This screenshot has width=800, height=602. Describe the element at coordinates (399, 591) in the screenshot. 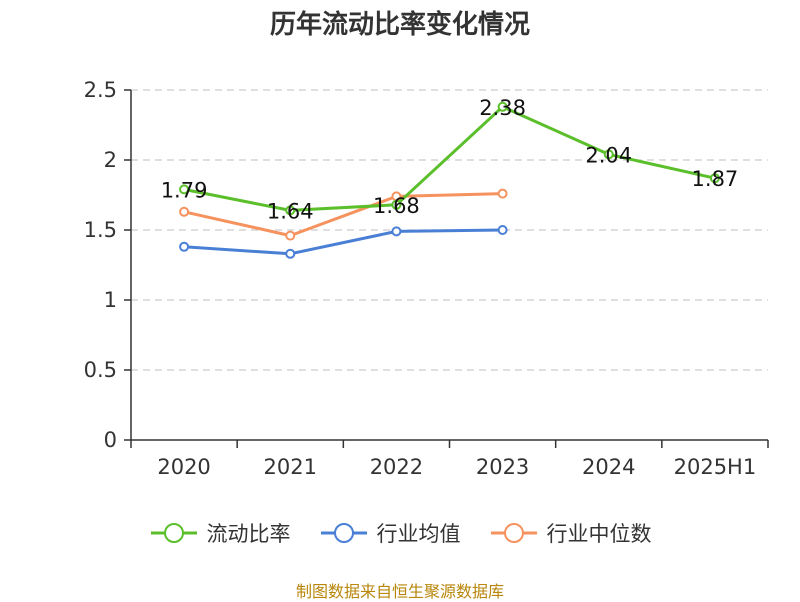

I see `source-note: 制图数据来自恒生聚源数据库` at that location.